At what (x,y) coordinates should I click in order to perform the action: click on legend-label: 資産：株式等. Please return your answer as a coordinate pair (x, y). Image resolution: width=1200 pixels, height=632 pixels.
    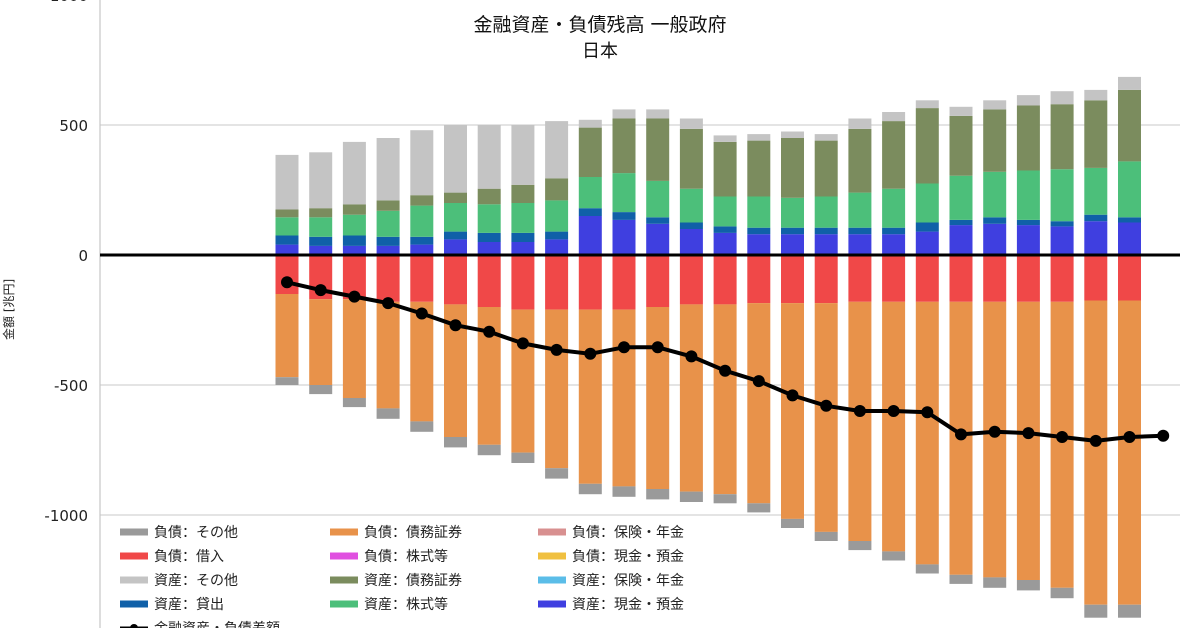
    Looking at the image, I should click on (406, 604).